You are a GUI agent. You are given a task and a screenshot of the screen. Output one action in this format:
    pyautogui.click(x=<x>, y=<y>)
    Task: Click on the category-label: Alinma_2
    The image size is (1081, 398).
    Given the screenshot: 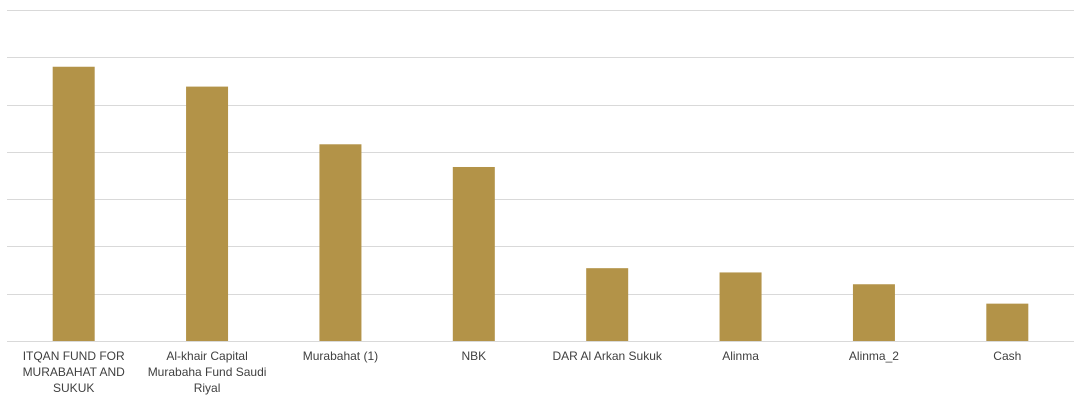 What is the action you would take?
    pyautogui.click(x=874, y=356)
    